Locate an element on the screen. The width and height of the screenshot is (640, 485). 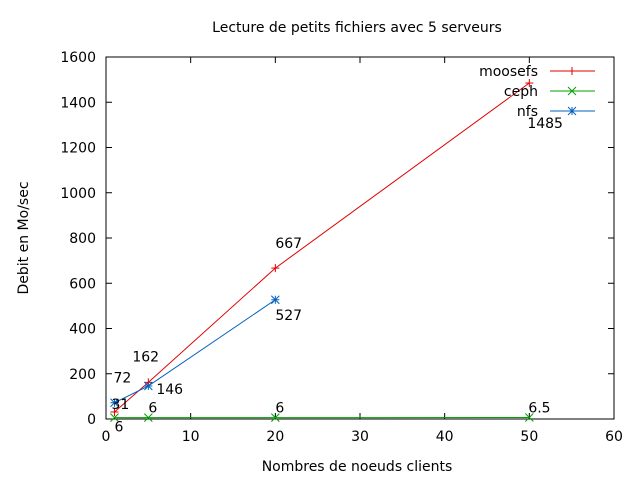
data-label-nfs: 146 is located at coordinates (169, 390).